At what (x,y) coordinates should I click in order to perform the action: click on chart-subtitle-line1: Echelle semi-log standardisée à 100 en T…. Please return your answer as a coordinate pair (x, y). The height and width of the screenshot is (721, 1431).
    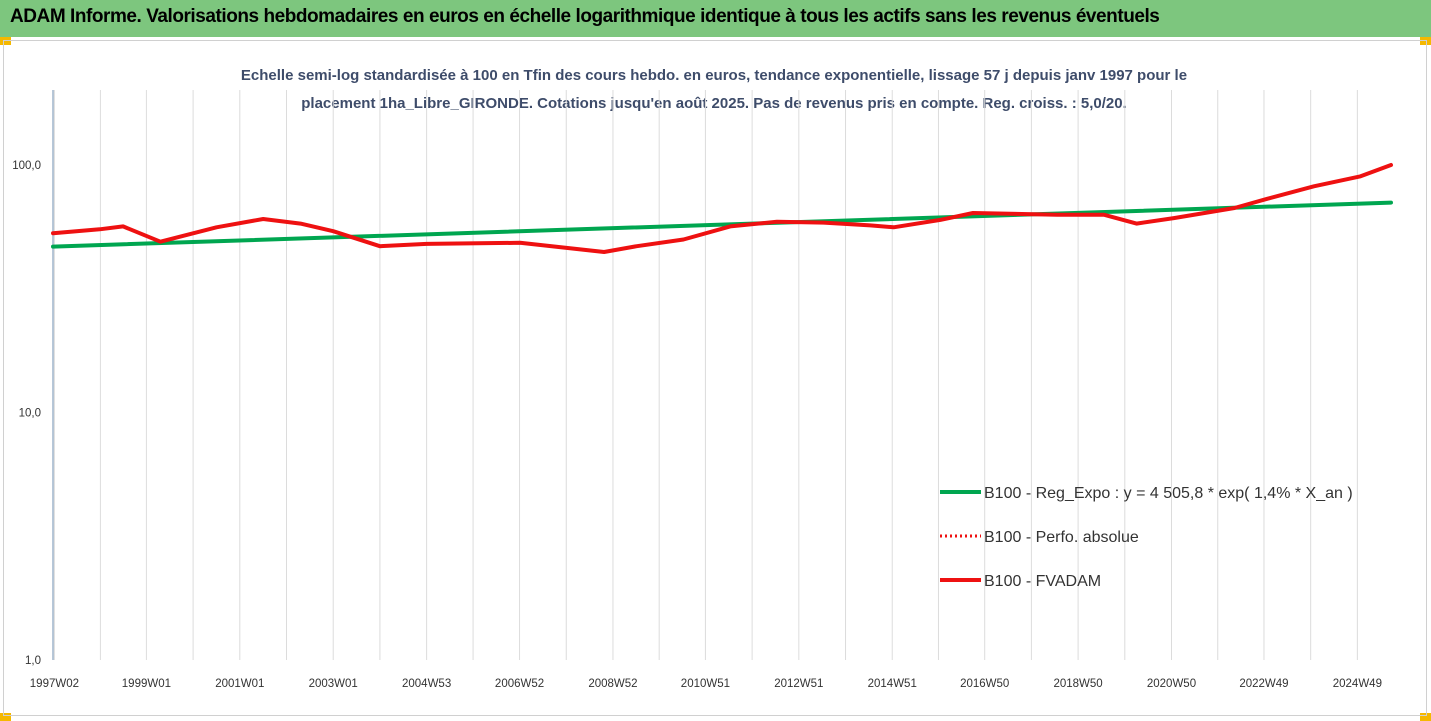
    Looking at the image, I should click on (714, 75).